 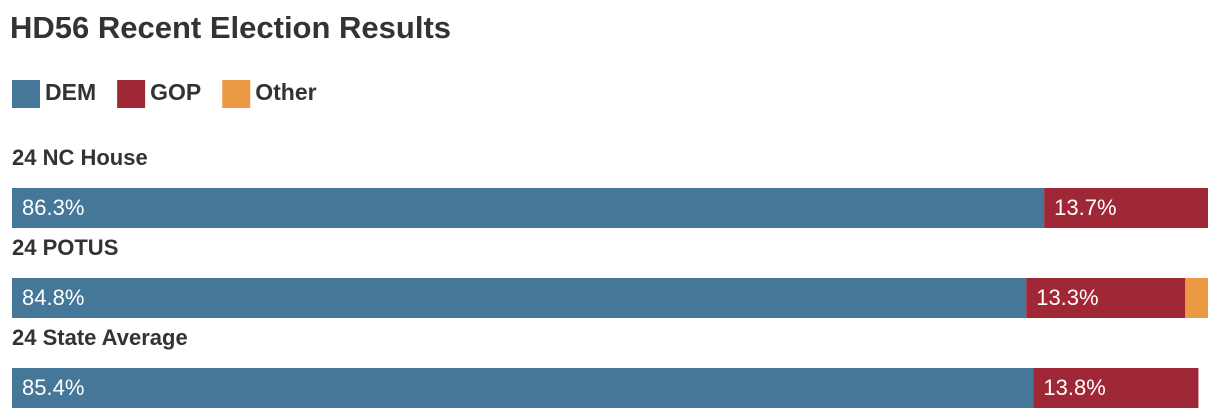 I want to click on value-label: 13.7%, so click(x=1085, y=207).